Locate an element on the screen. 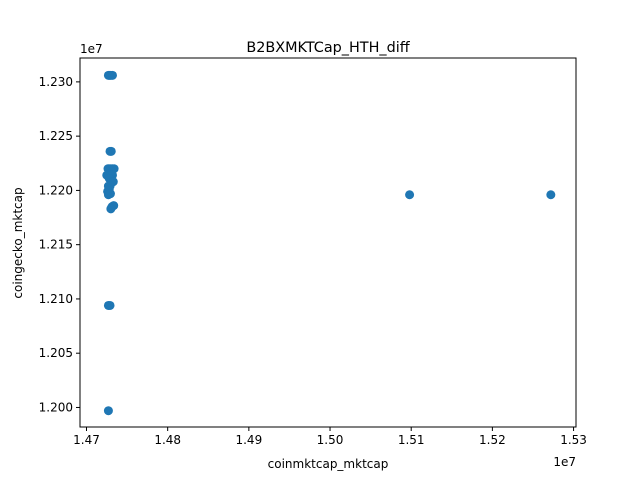  chart-title: B2BXMKTCap_HTH_diff is located at coordinates (328, 48).